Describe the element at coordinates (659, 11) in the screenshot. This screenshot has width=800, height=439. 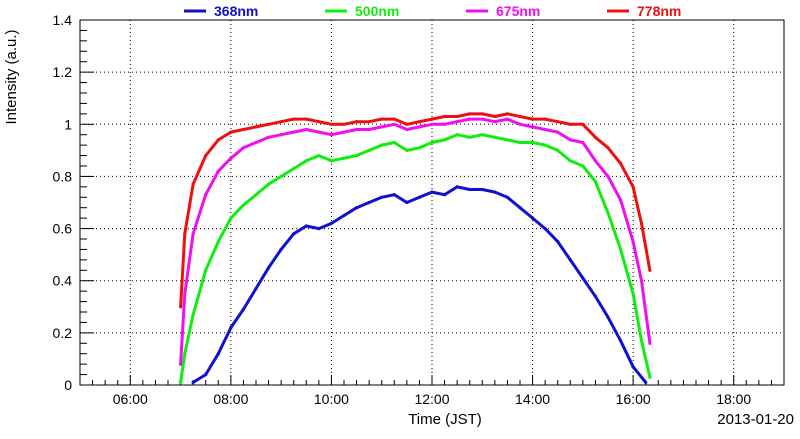
I see `legend-label: 778nm` at that location.